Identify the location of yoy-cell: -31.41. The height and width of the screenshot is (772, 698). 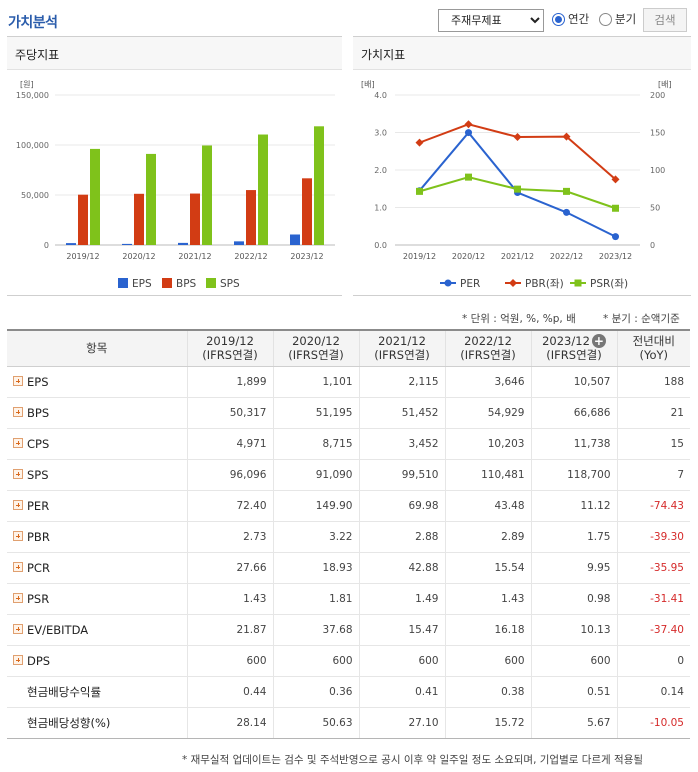
(653, 599).